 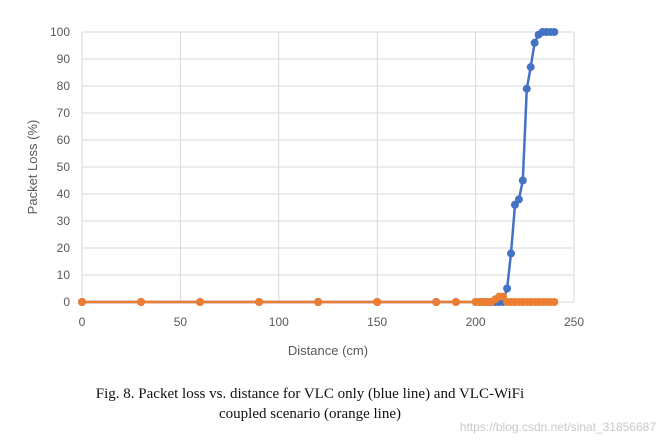 What do you see at coordinates (66, 302) in the screenshot?
I see `y-tick-label: 0` at bounding box center [66, 302].